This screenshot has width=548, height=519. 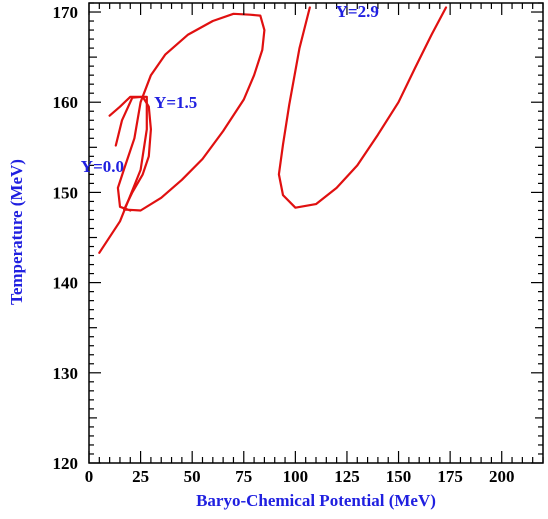 What do you see at coordinates (175, 102) in the screenshot?
I see `curve-label: Y=1.5` at bounding box center [175, 102].